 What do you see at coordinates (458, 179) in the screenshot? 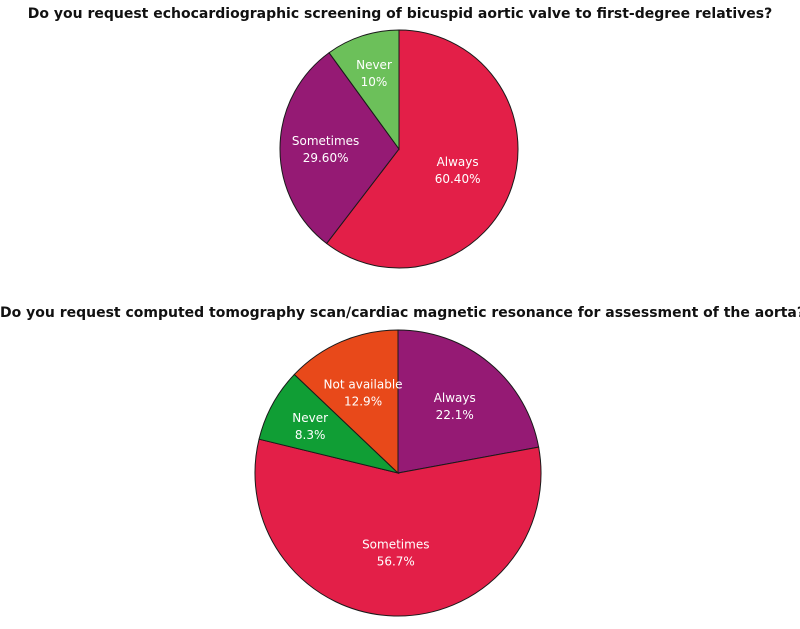
I see `slice-value-label: 60.40%` at bounding box center [458, 179].